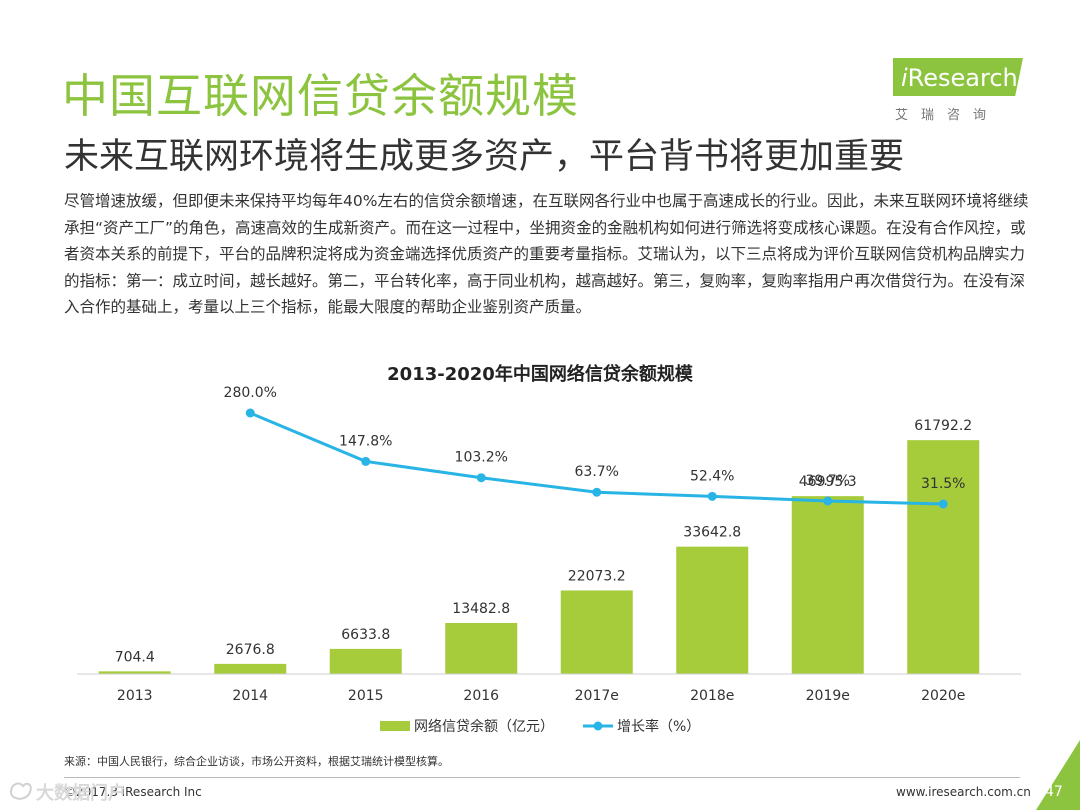 This screenshot has height=810, width=1080. I want to click on legend: 网络信贷余额（亿元） 增长率（%）, so click(540, 726).